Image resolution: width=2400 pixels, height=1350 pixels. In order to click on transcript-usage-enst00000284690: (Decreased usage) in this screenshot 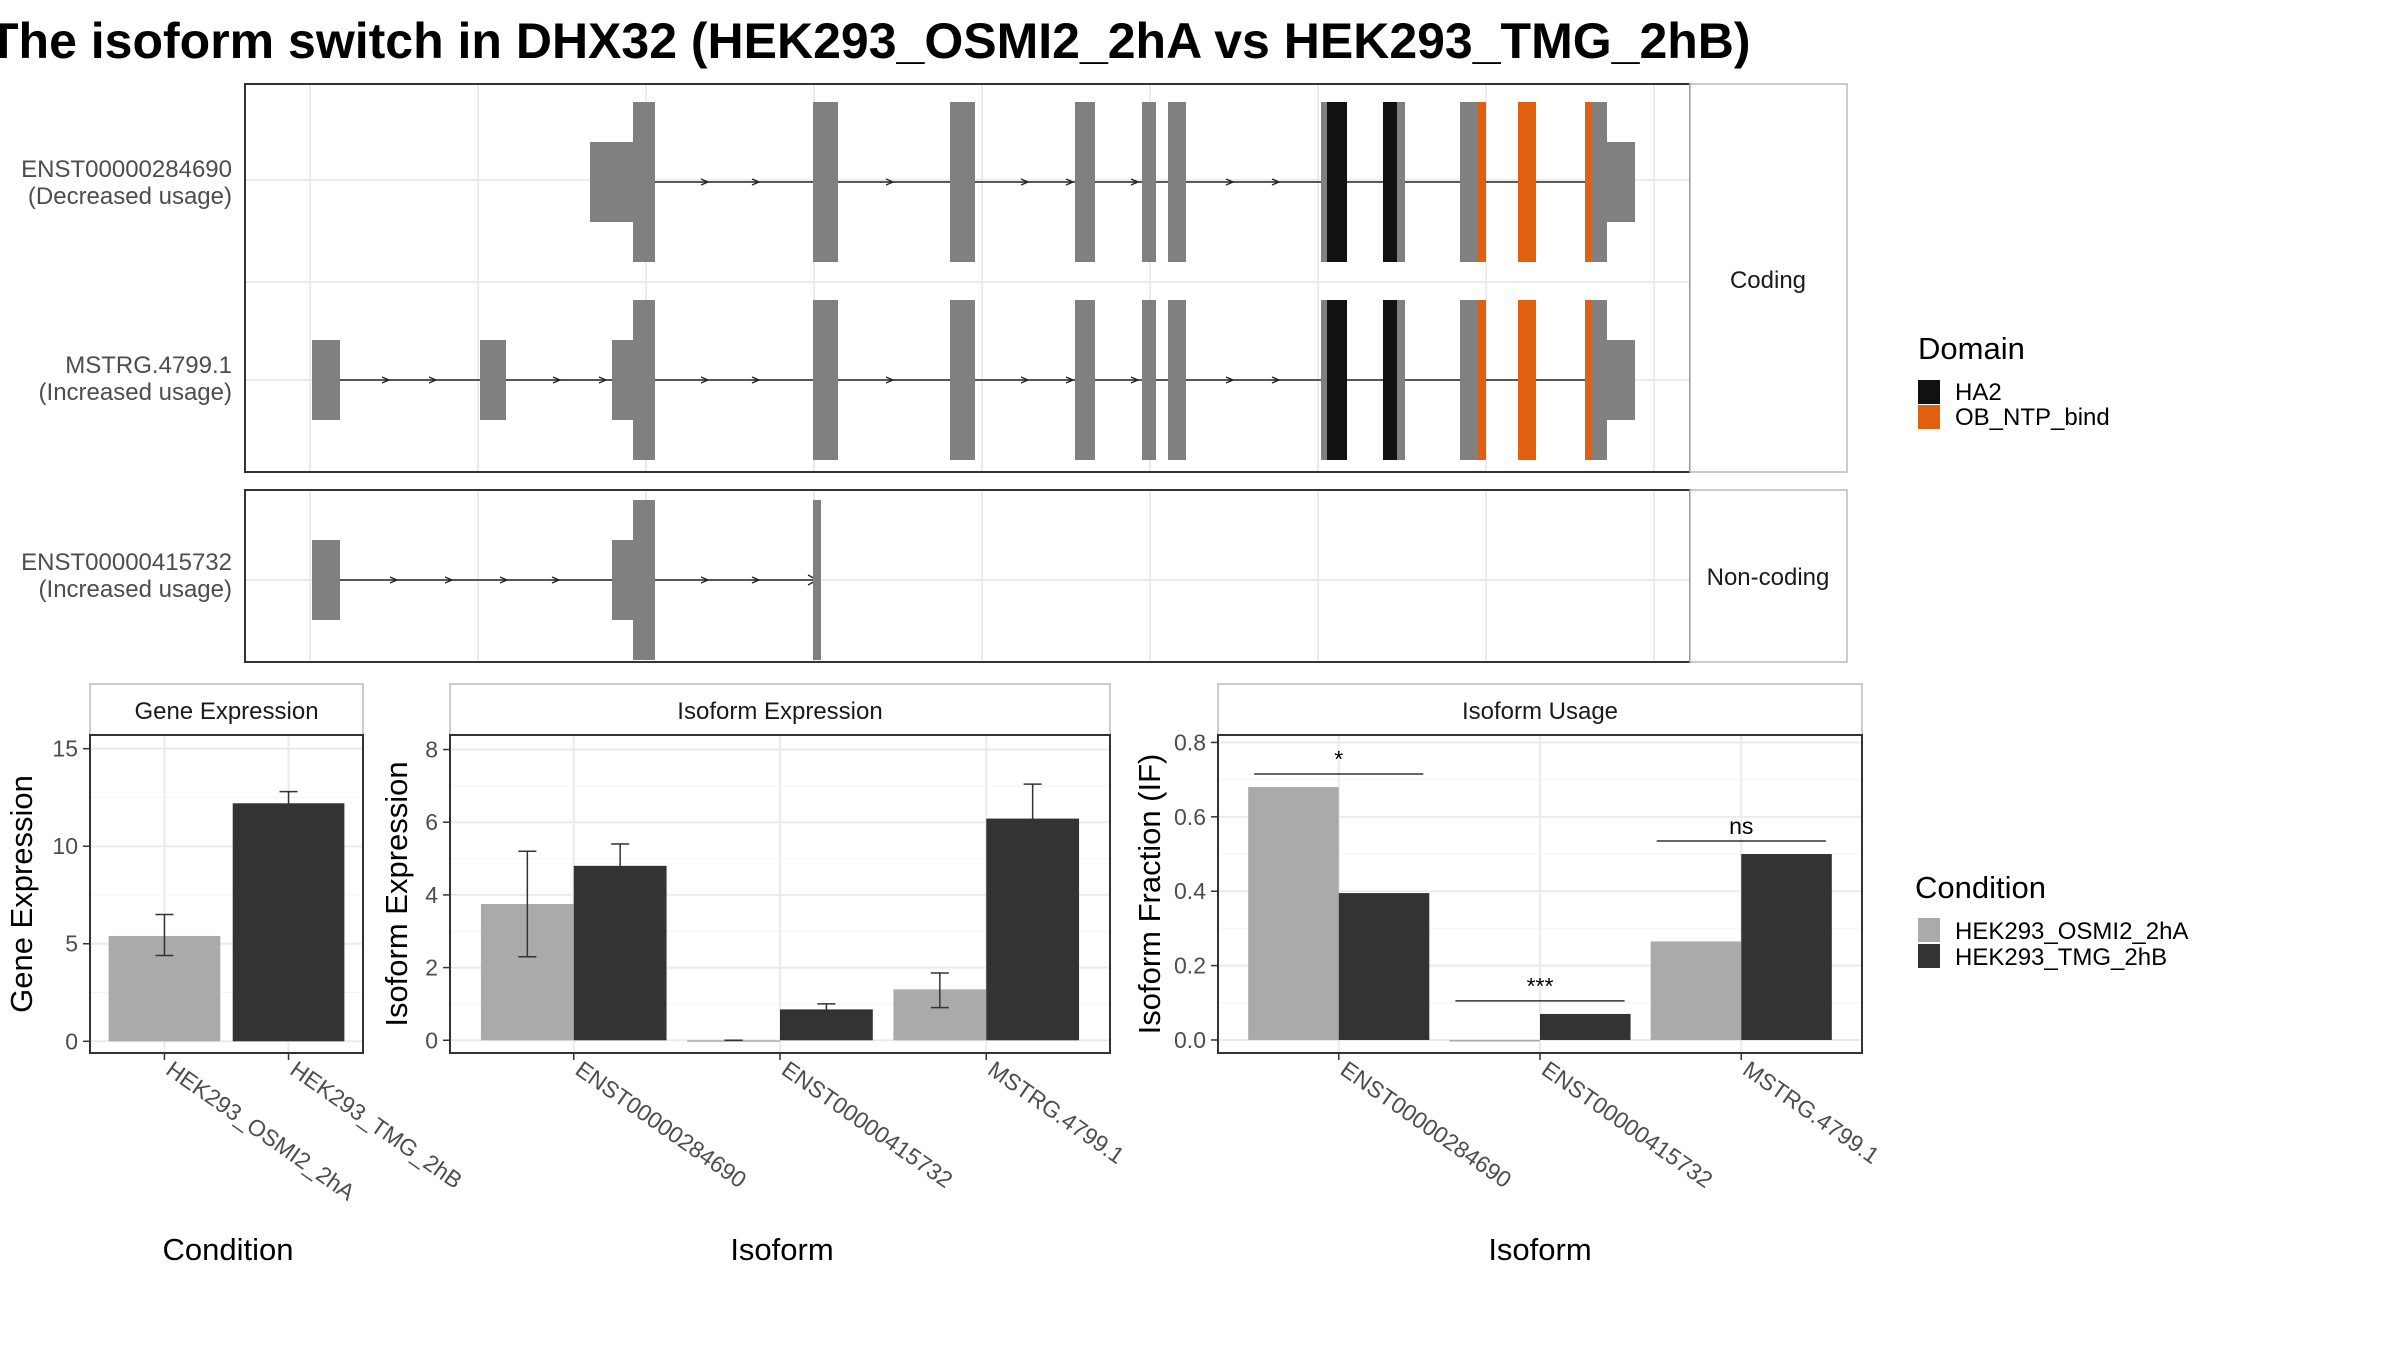, I will do `click(130, 196)`.